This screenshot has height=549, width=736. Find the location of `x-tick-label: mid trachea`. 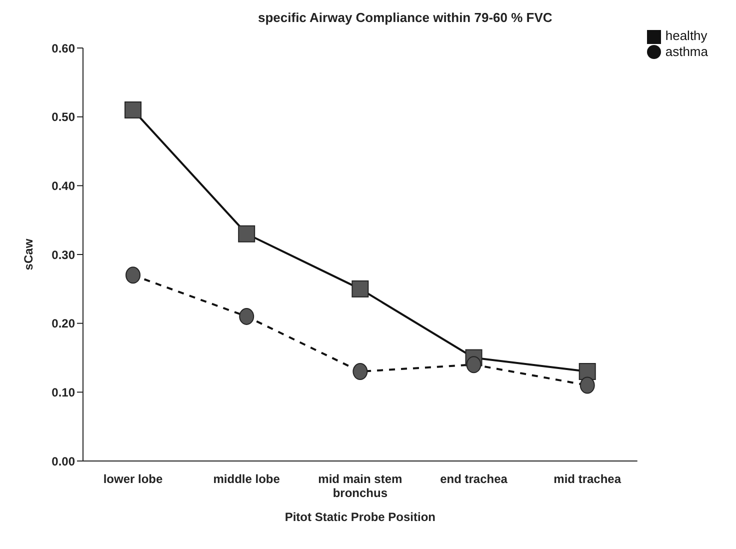

x-tick-label: mid trachea is located at coordinates (588, 479).